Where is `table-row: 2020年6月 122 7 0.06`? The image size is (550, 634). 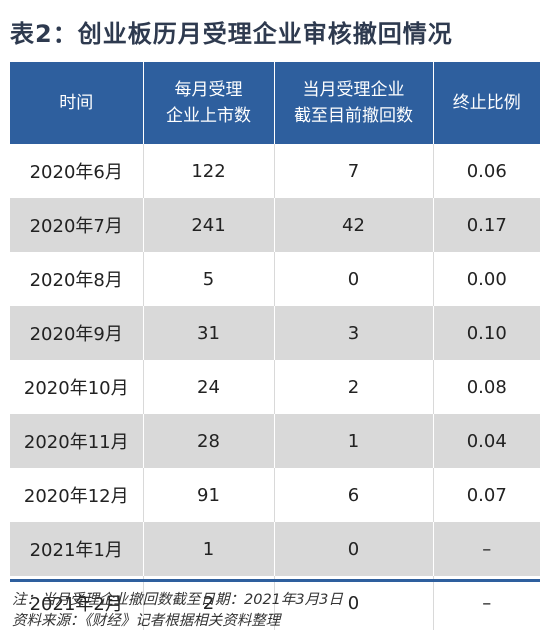
table-row: 2020年6月 122 7 0.06 is located at coordinates (275, 171).